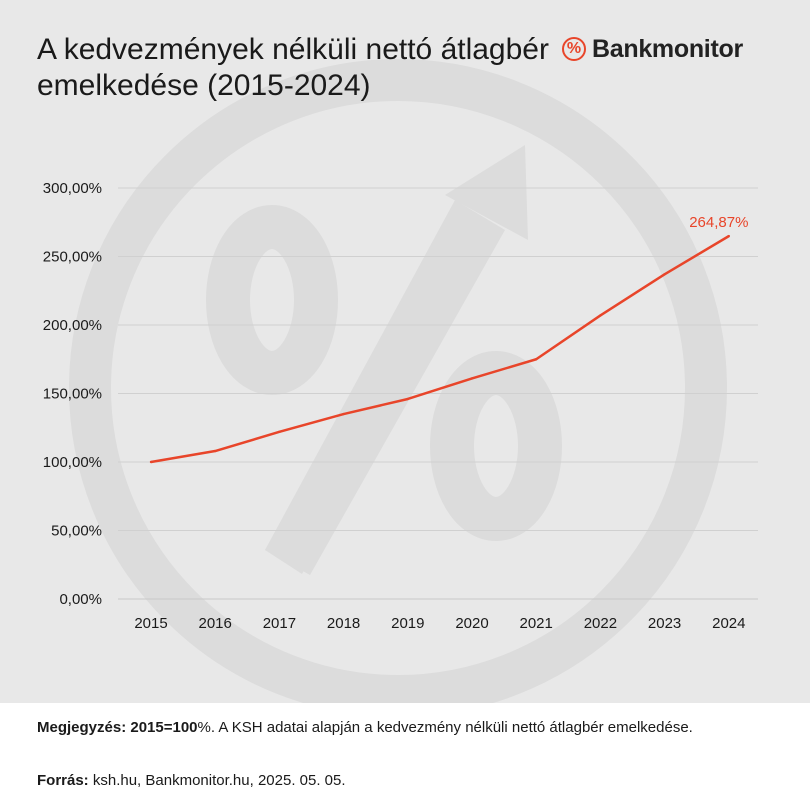 The height and width of the screenshot is (810, 810). Describe the element at coordinates (215, 623) in the screenshot. I see `x-tick-label: 2016` at that location.